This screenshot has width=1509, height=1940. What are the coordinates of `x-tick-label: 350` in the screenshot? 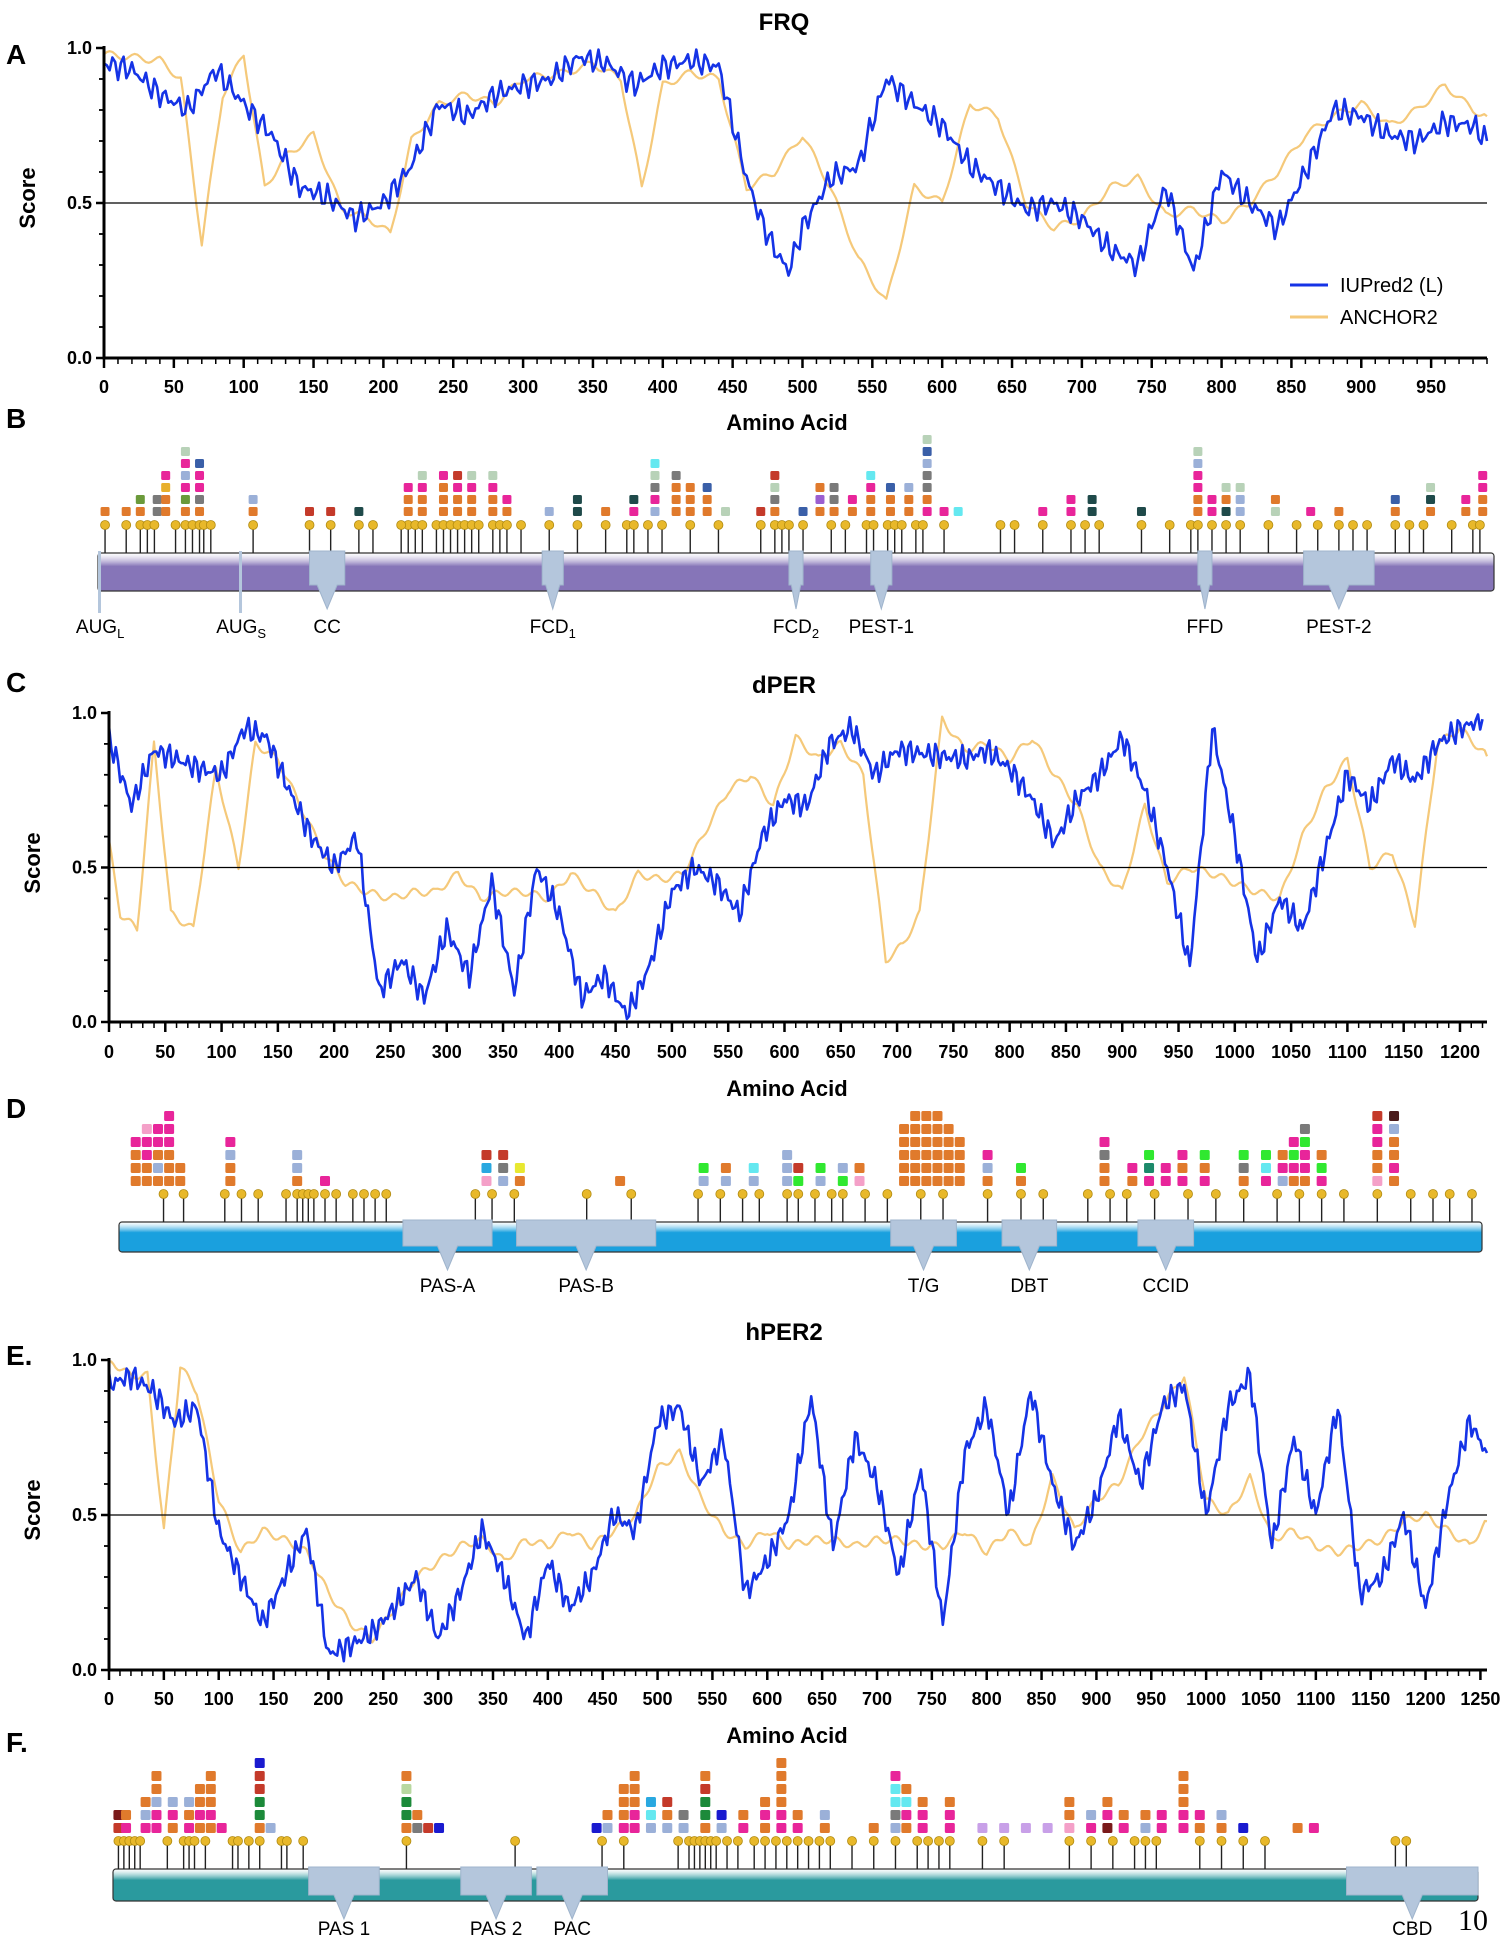 It's located at (493, 1699).